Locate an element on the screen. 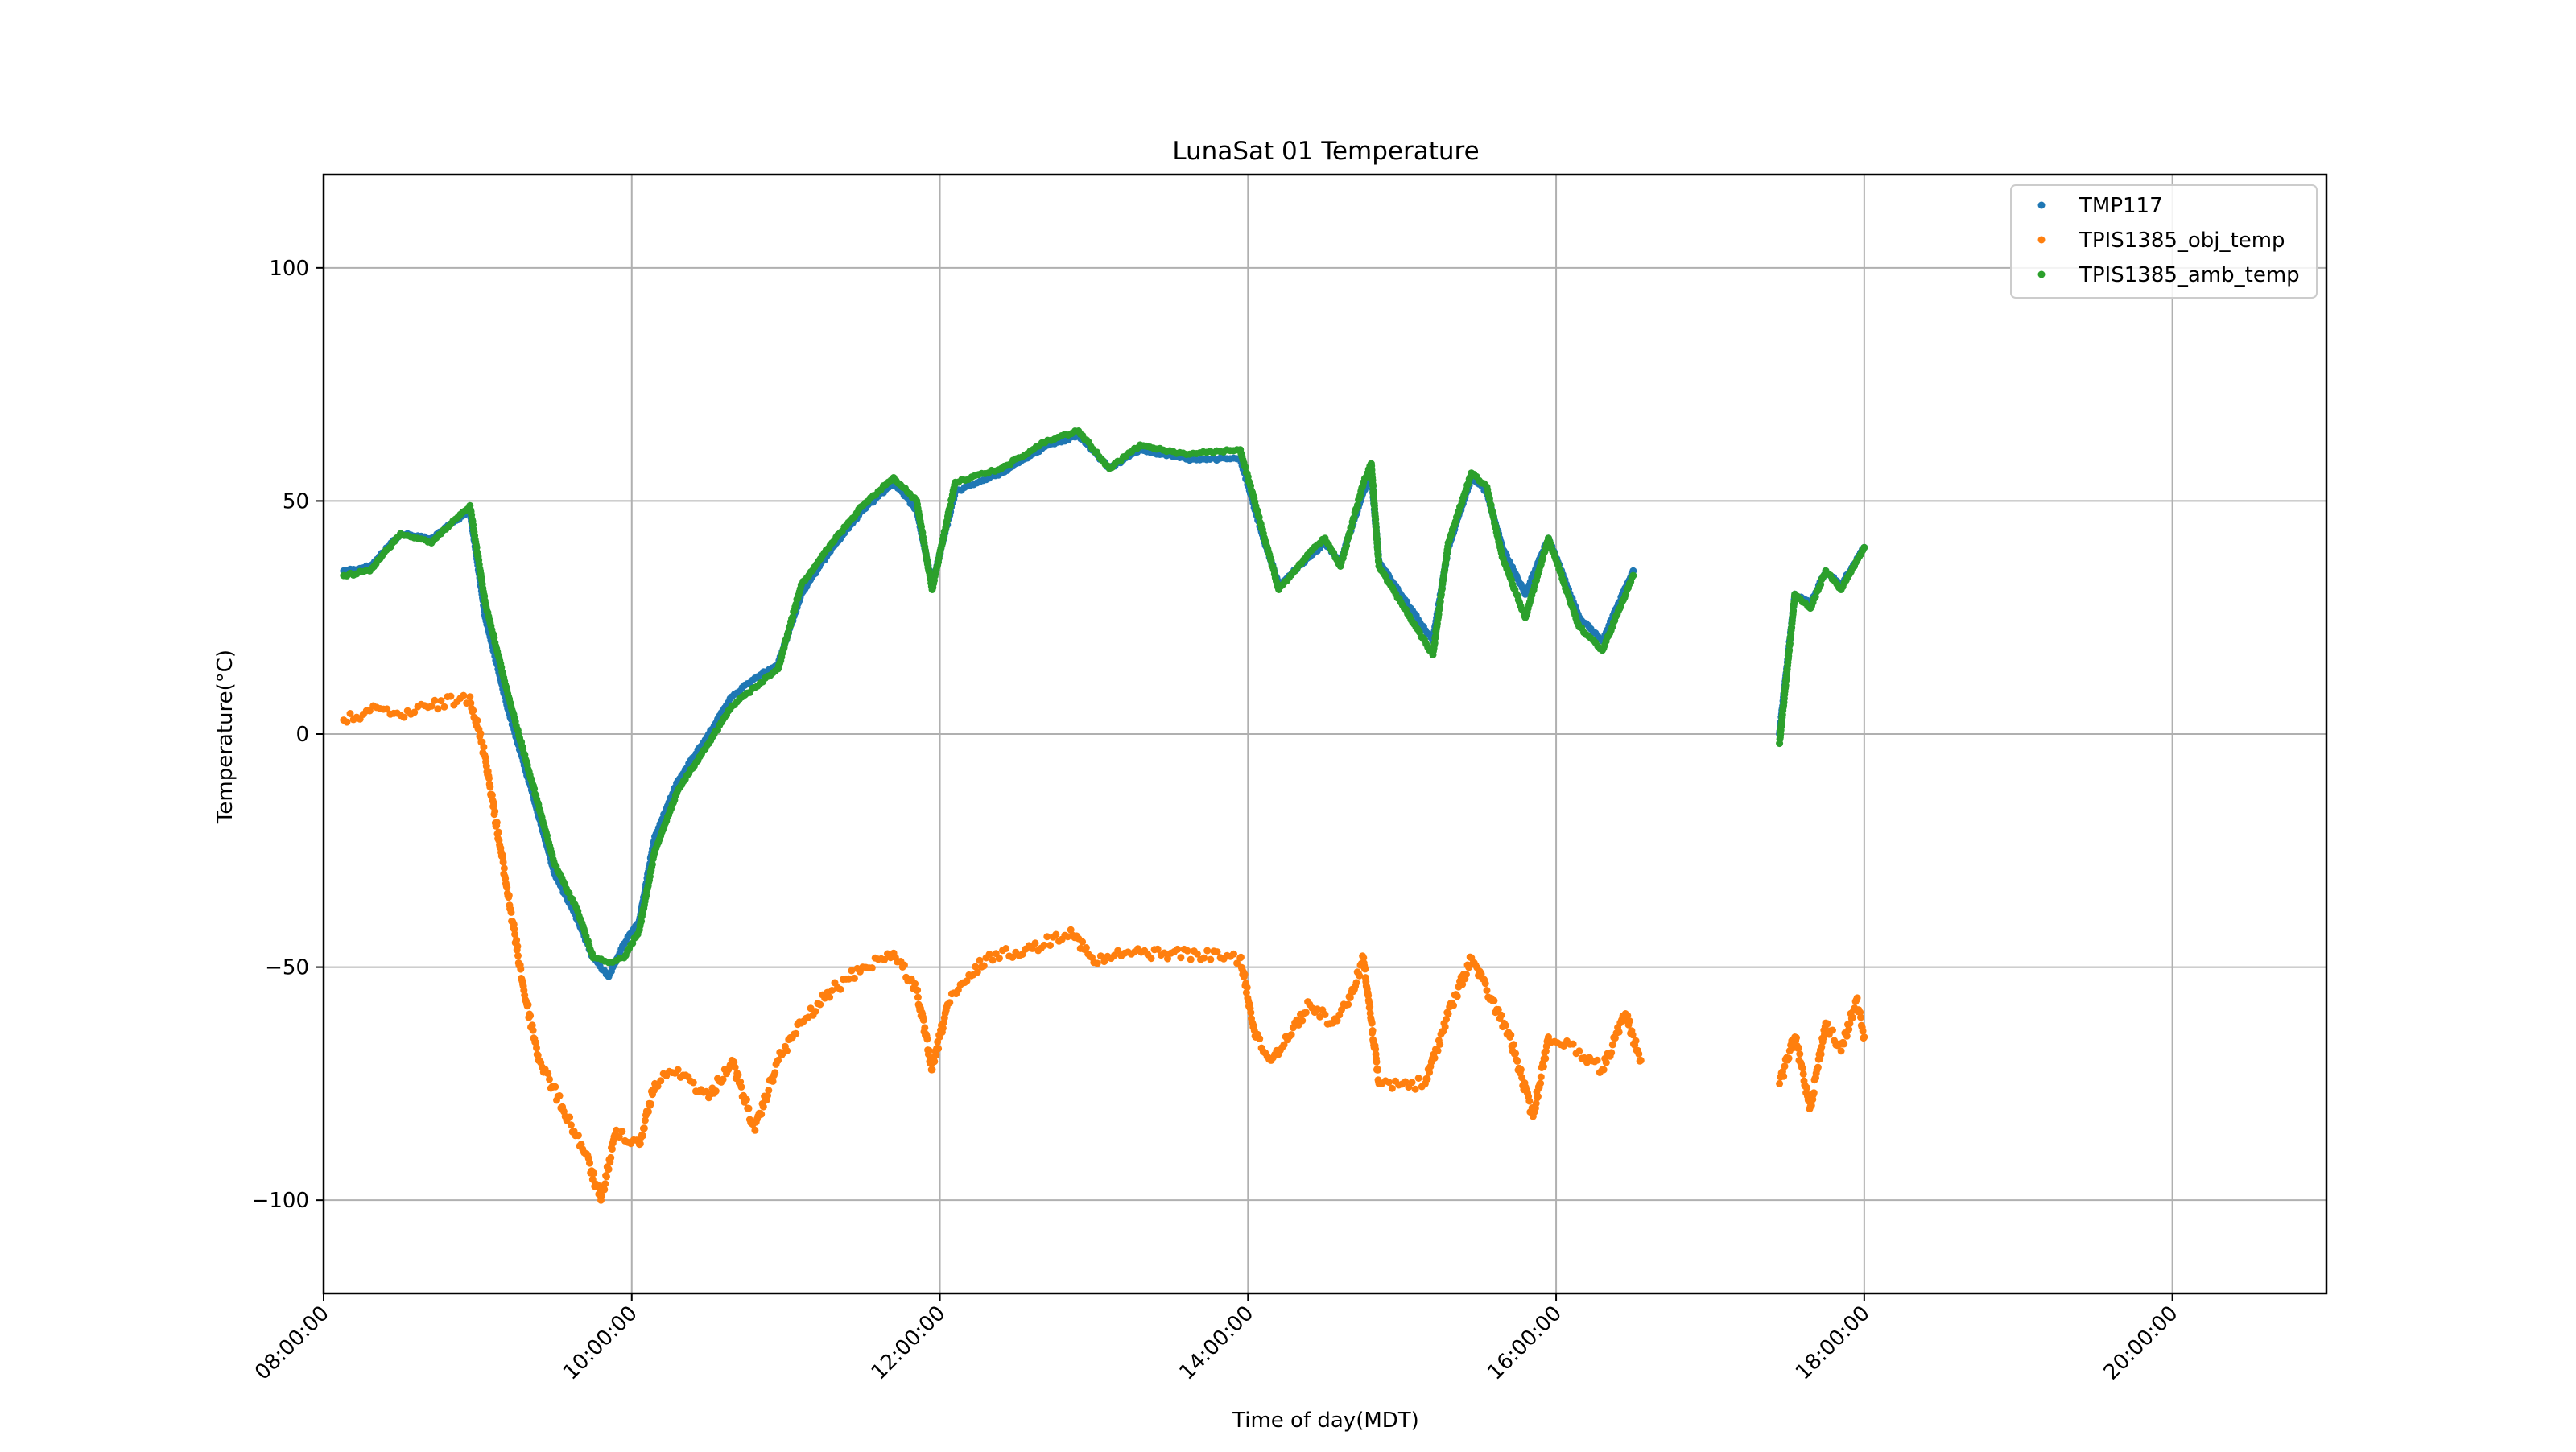 The image size is (2576, 1452). legend-marker is located at coordinates (2041, 240).